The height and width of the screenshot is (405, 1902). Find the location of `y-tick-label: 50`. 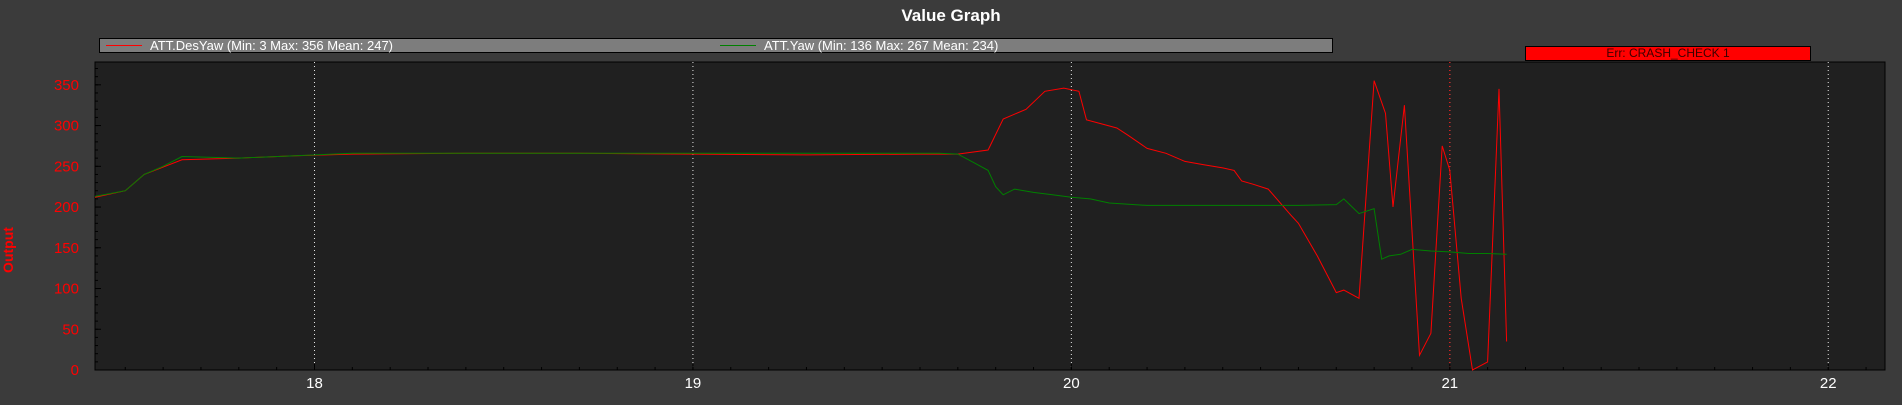

y-tick-label: 50 is located at coordinates (70, 329).